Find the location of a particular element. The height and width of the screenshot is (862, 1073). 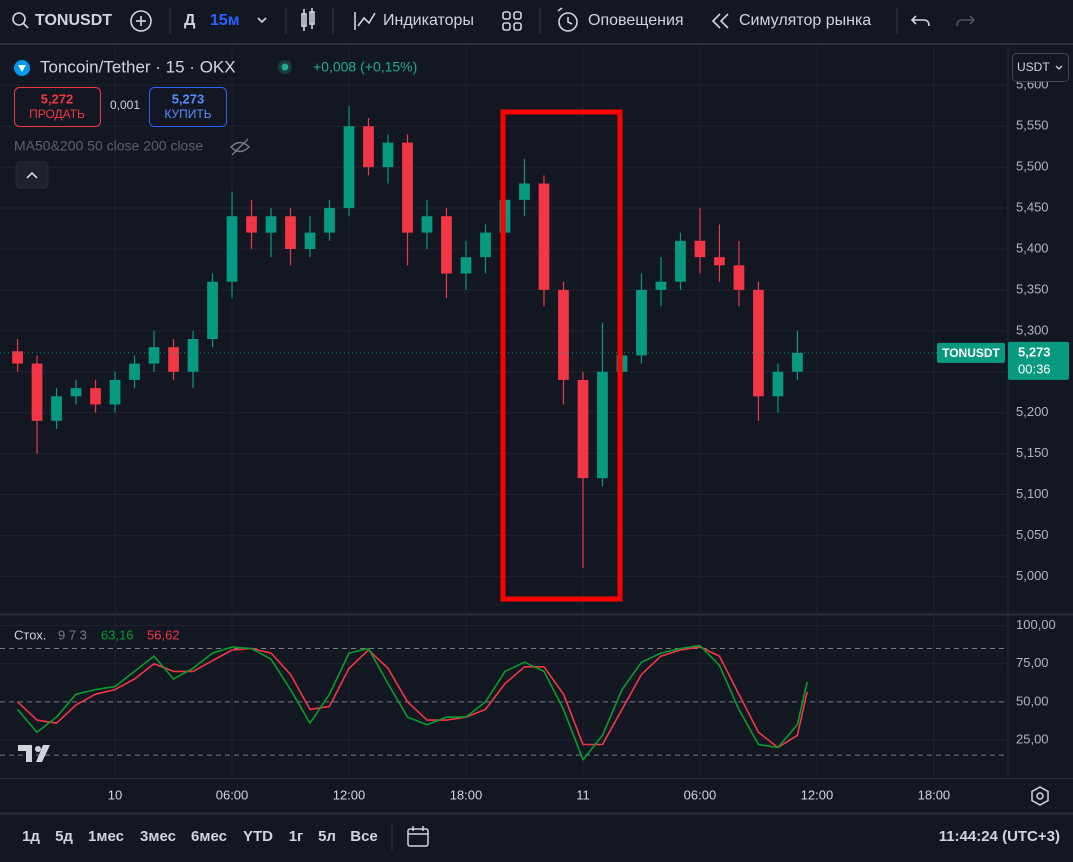

gear-icon-center is located at coordinates (1040, 796).